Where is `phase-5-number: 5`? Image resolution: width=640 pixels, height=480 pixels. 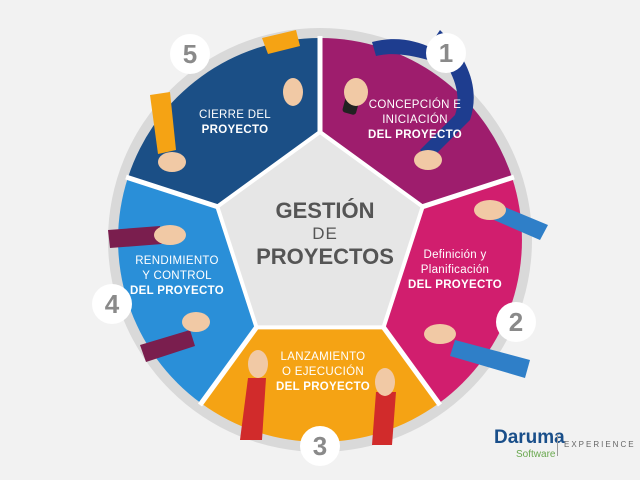
phase-5-number: 5 is located at coordinates (190, 54).